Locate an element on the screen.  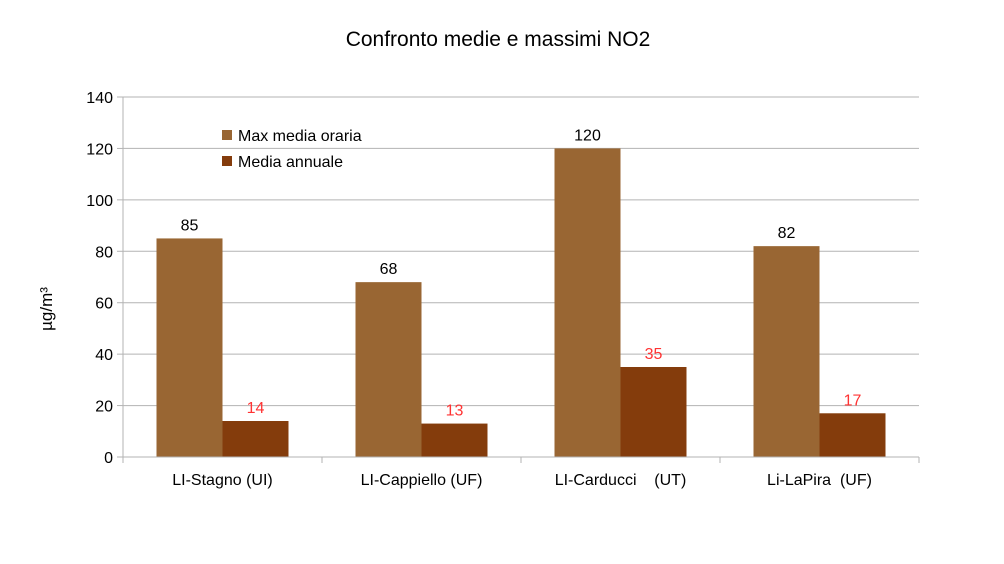
data-label: 35 is located at coordinates (654, 354).